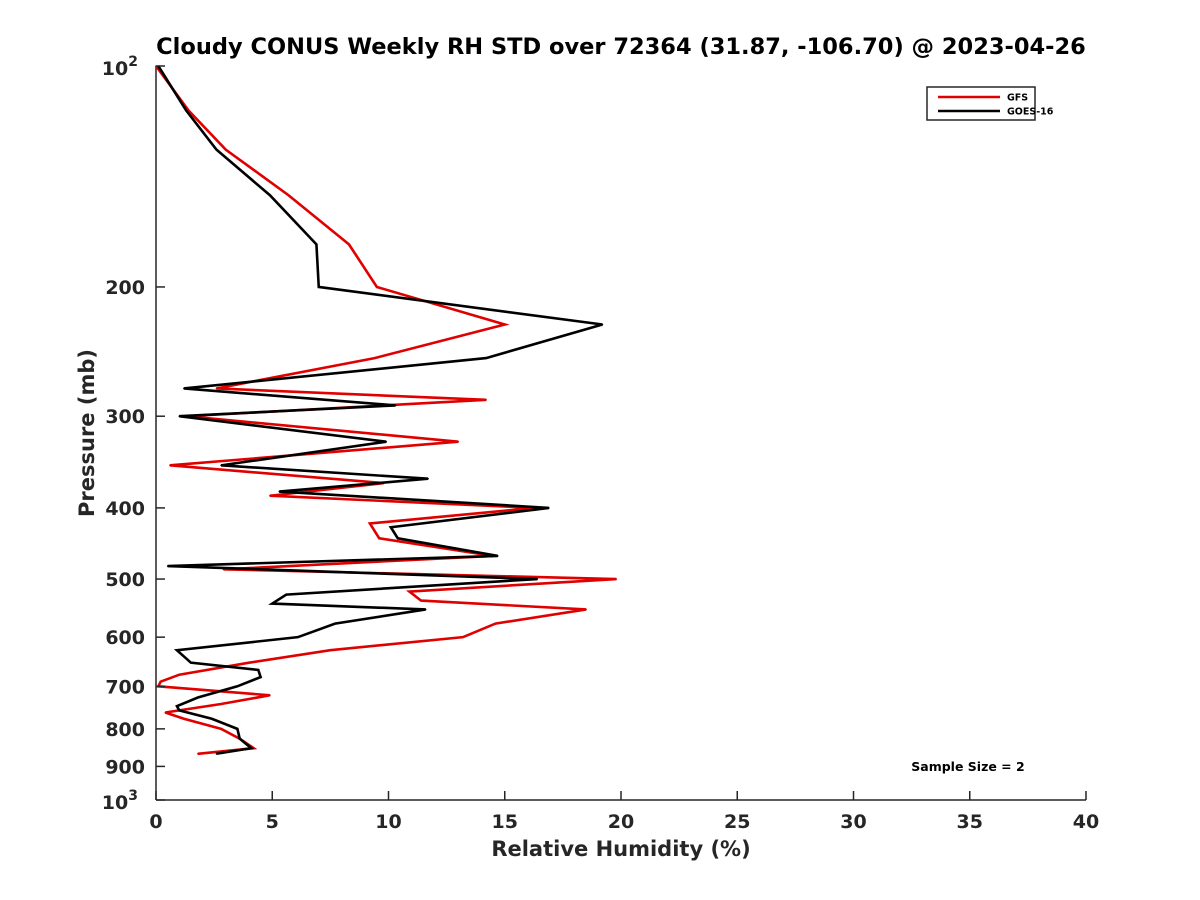  I want to click on y-tick-label: 800, so click(125, 730).